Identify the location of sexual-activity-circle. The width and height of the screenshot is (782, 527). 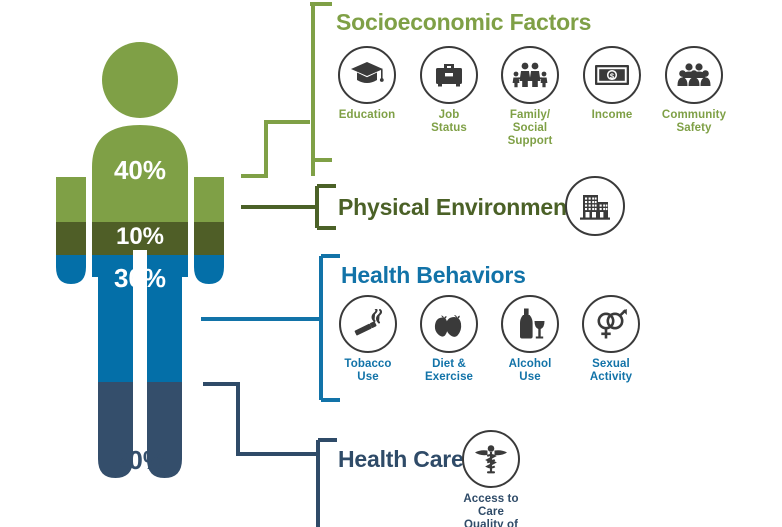
(611, 324).